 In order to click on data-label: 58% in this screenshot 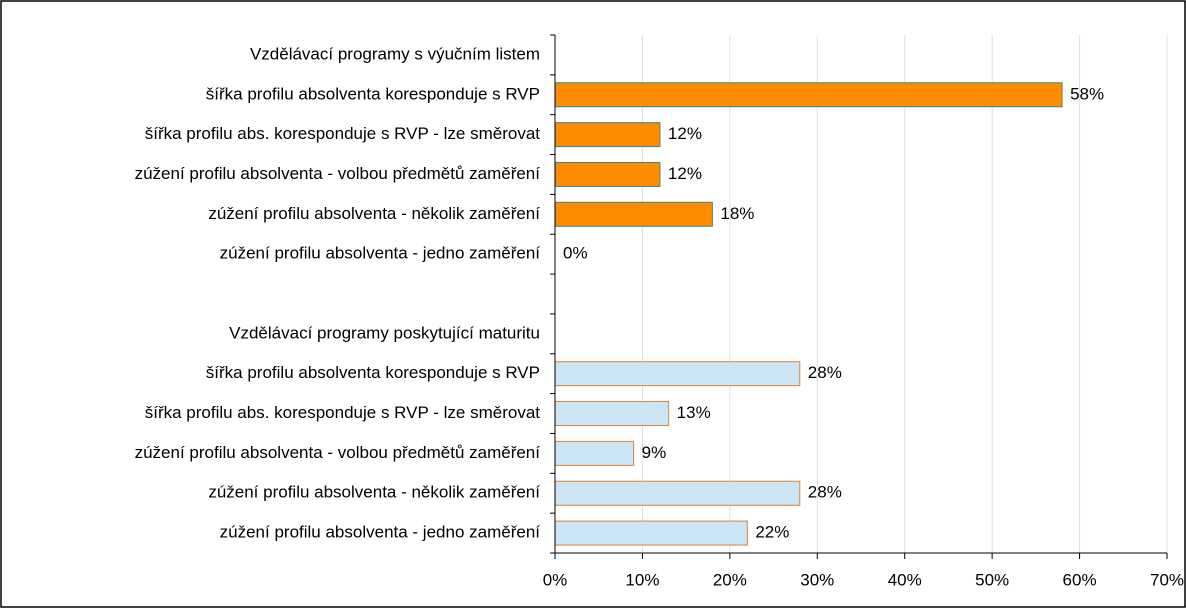, I will do `click(1087, 93)`.